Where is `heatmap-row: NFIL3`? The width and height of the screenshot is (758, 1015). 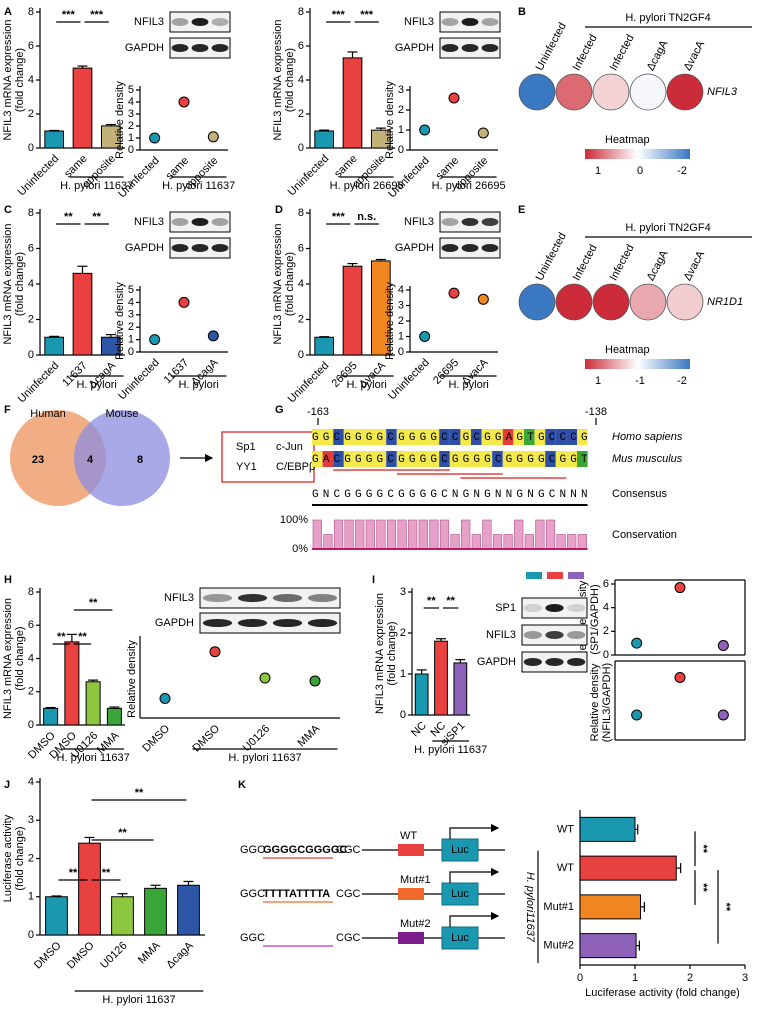 heatmap-row: NFIL3 is located at coordinates (722, 92).